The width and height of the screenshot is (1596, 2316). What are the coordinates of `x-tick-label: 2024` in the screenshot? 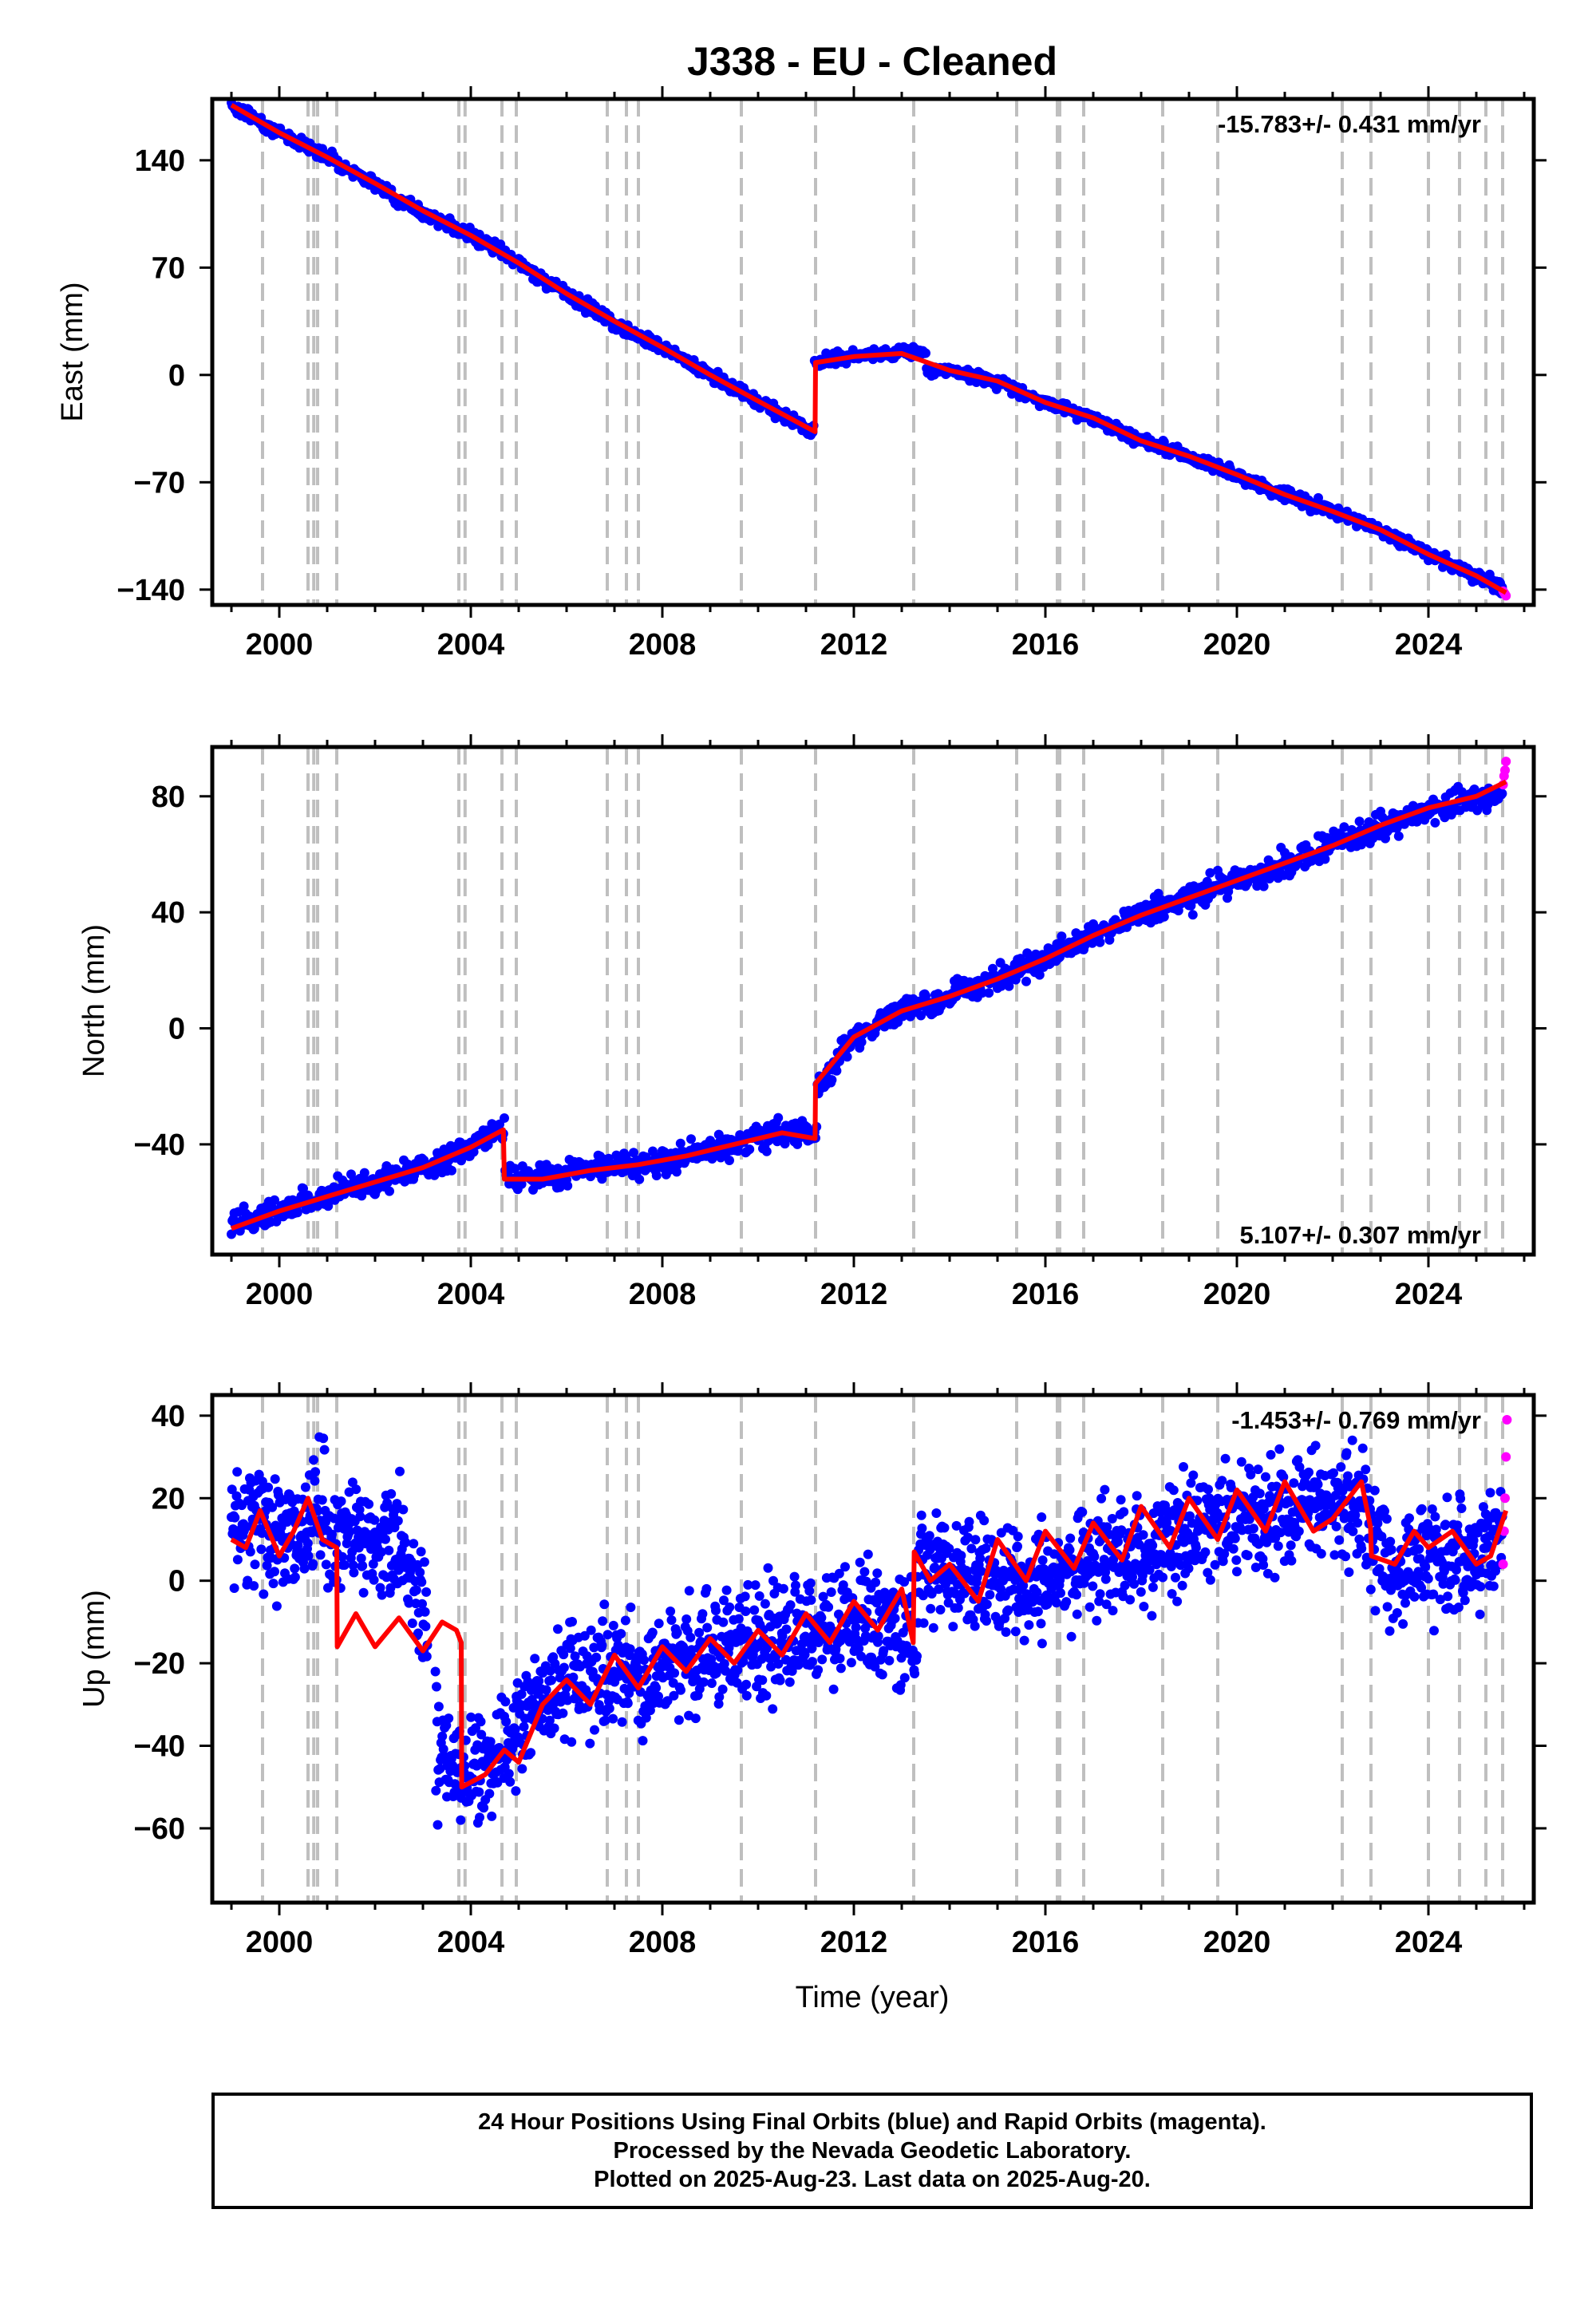 It's located at (1429, 645).